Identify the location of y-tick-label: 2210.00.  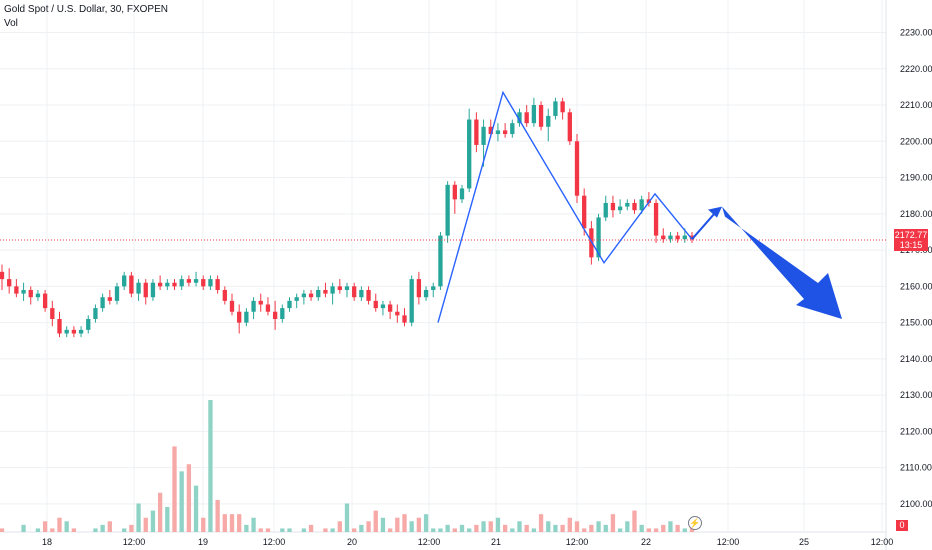
(916, 105).